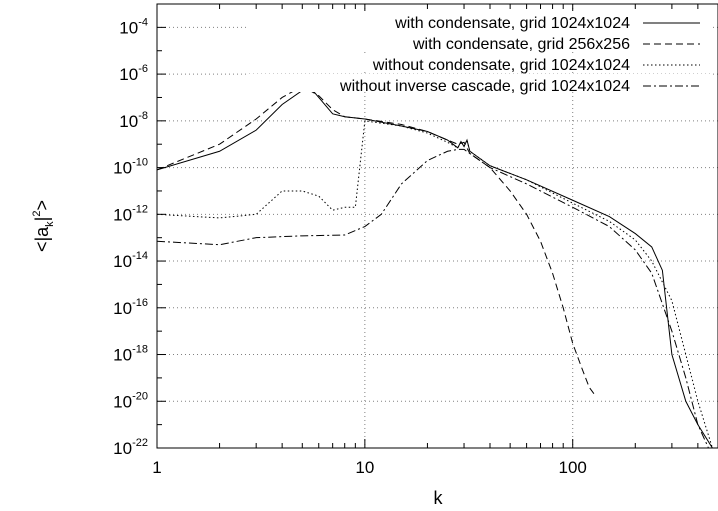 This screenshot has width=718, height=511. Describe the element at coordinates (573, 467) in the screenshot. I see `x-tick-label: 100` at that location.